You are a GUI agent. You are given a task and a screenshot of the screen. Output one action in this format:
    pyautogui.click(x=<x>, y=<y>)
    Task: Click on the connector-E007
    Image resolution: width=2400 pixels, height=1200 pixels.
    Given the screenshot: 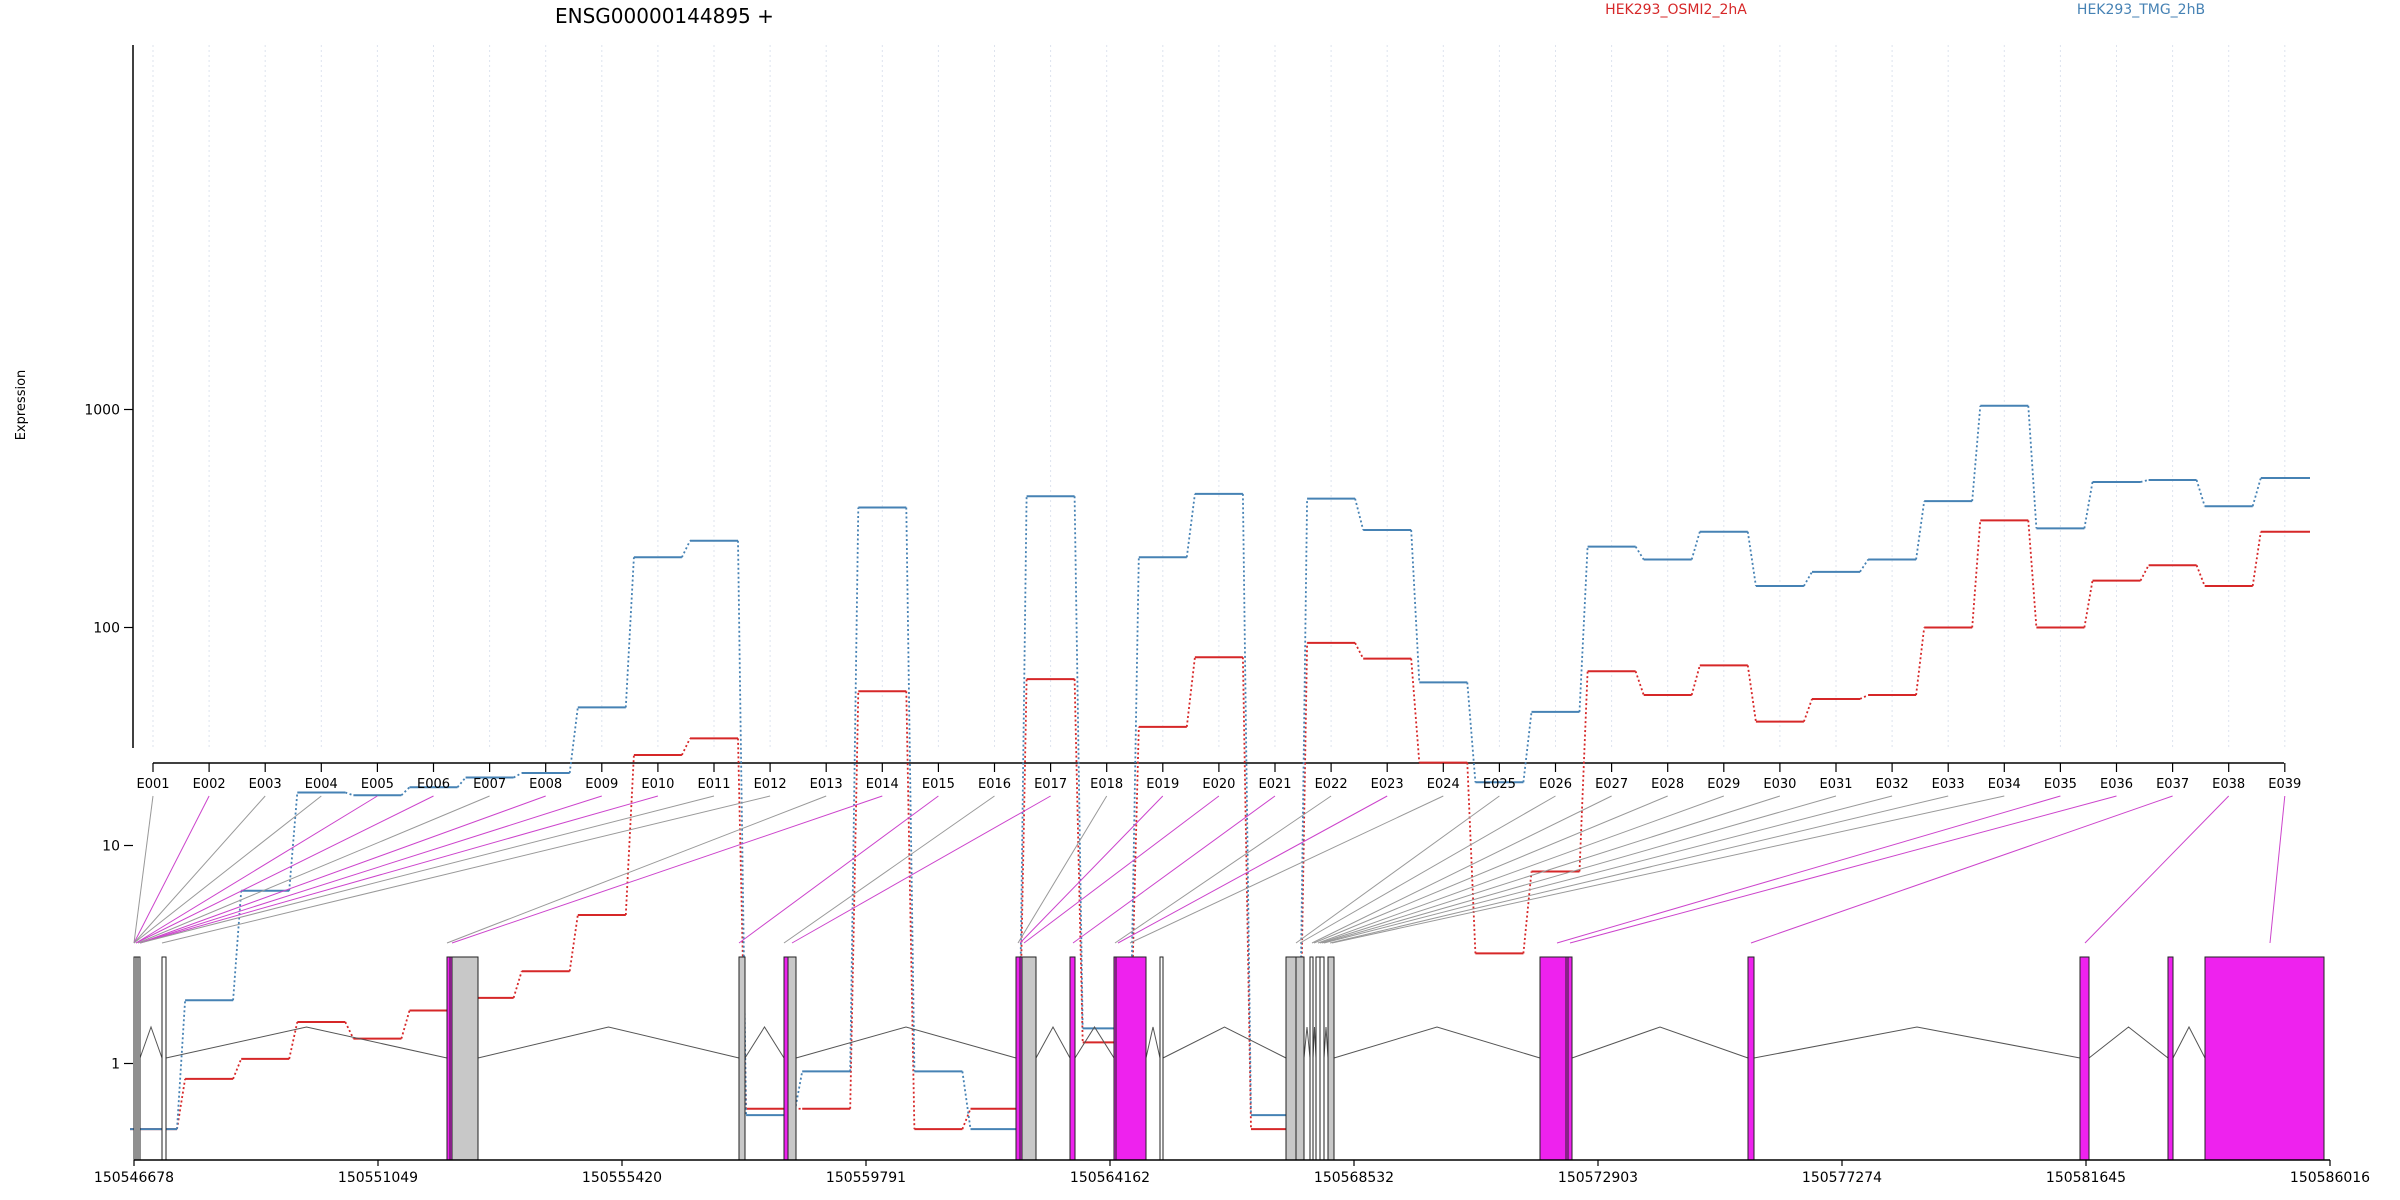 What is the action you would take?
    pyautogui.click(x=313, y=869)
    